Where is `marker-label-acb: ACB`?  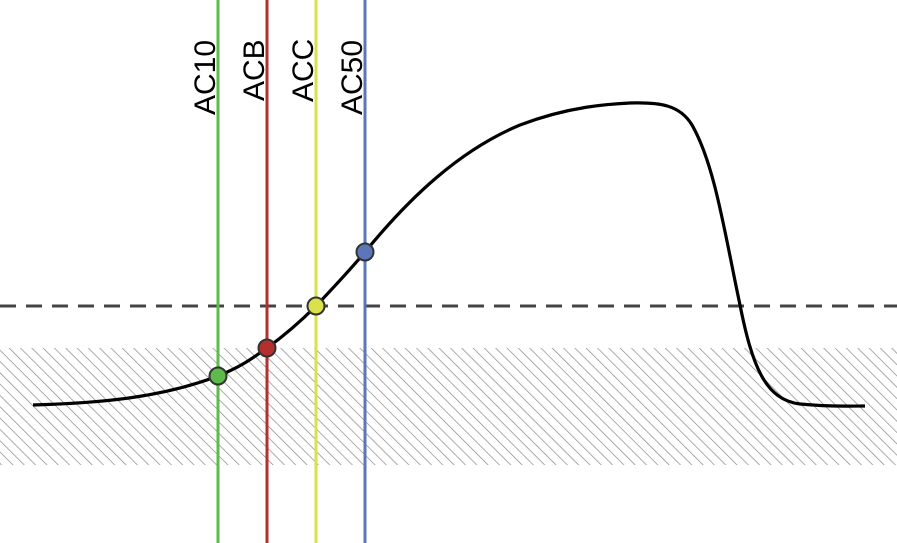
marker-label-acb: ACB is located at coordinates (254, 70).